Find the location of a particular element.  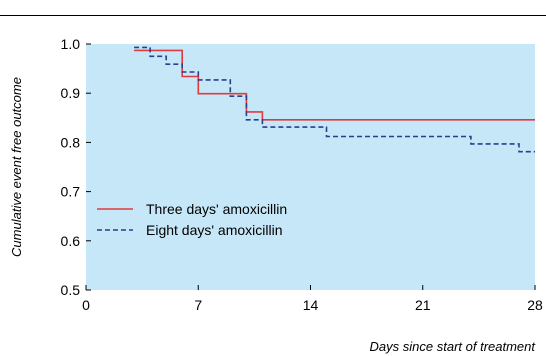

top-divider is located at coordinates (273, 15).